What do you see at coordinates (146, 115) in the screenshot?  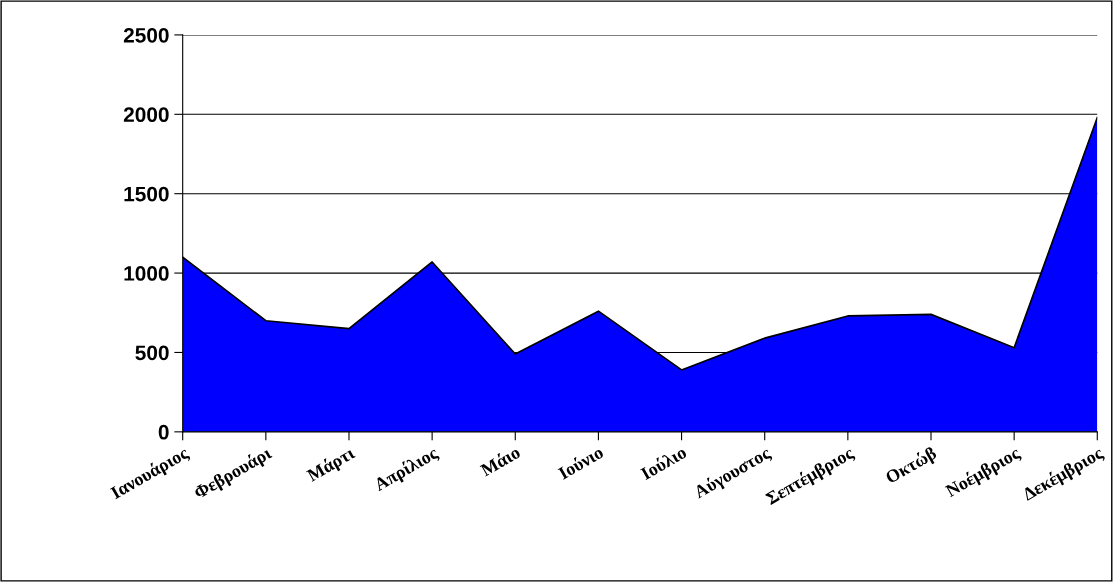 I see `y-tick-label: 2000` at bounding box center [146, 115].